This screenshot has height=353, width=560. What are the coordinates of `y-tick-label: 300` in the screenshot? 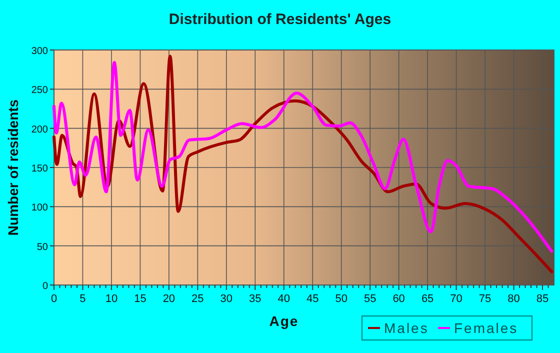 It's located at (39, 51).